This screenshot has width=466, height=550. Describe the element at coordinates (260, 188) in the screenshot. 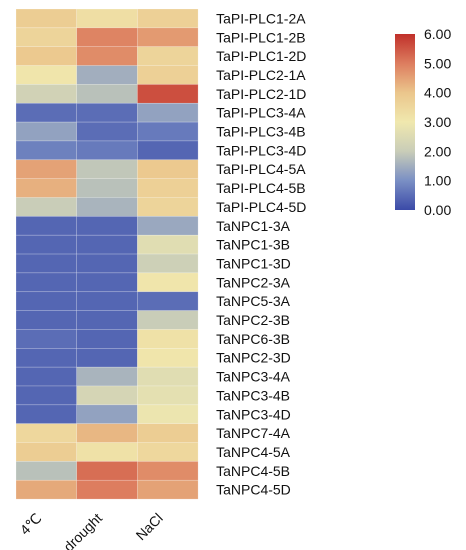

I see `row-label: TaPI-PLC4-5B` at that location.